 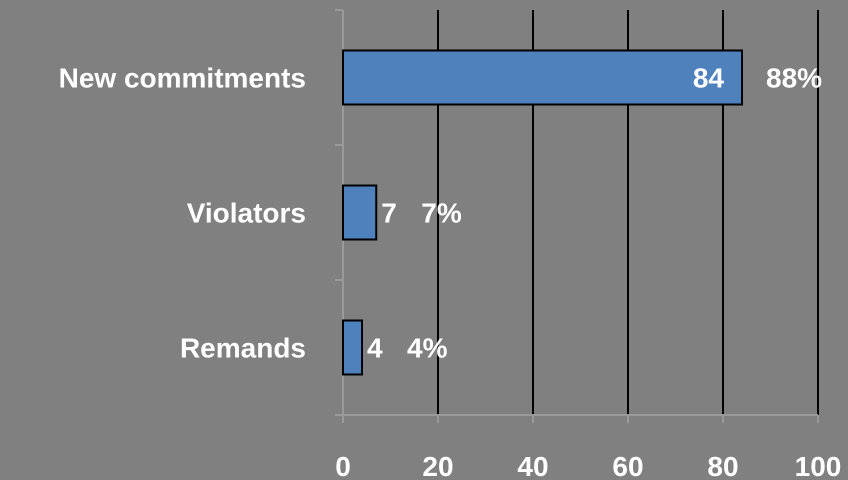 What do you see at coordinates (243, 348) in the screenshot?
I see `category-label-remands: Remands` at bounding box center [243, 348].